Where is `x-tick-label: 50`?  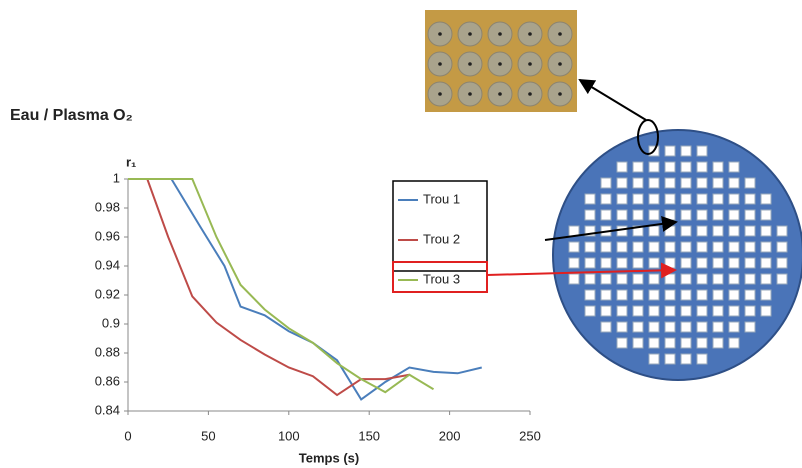 x-tick-label: 50 is located at coordinates (208, 435).